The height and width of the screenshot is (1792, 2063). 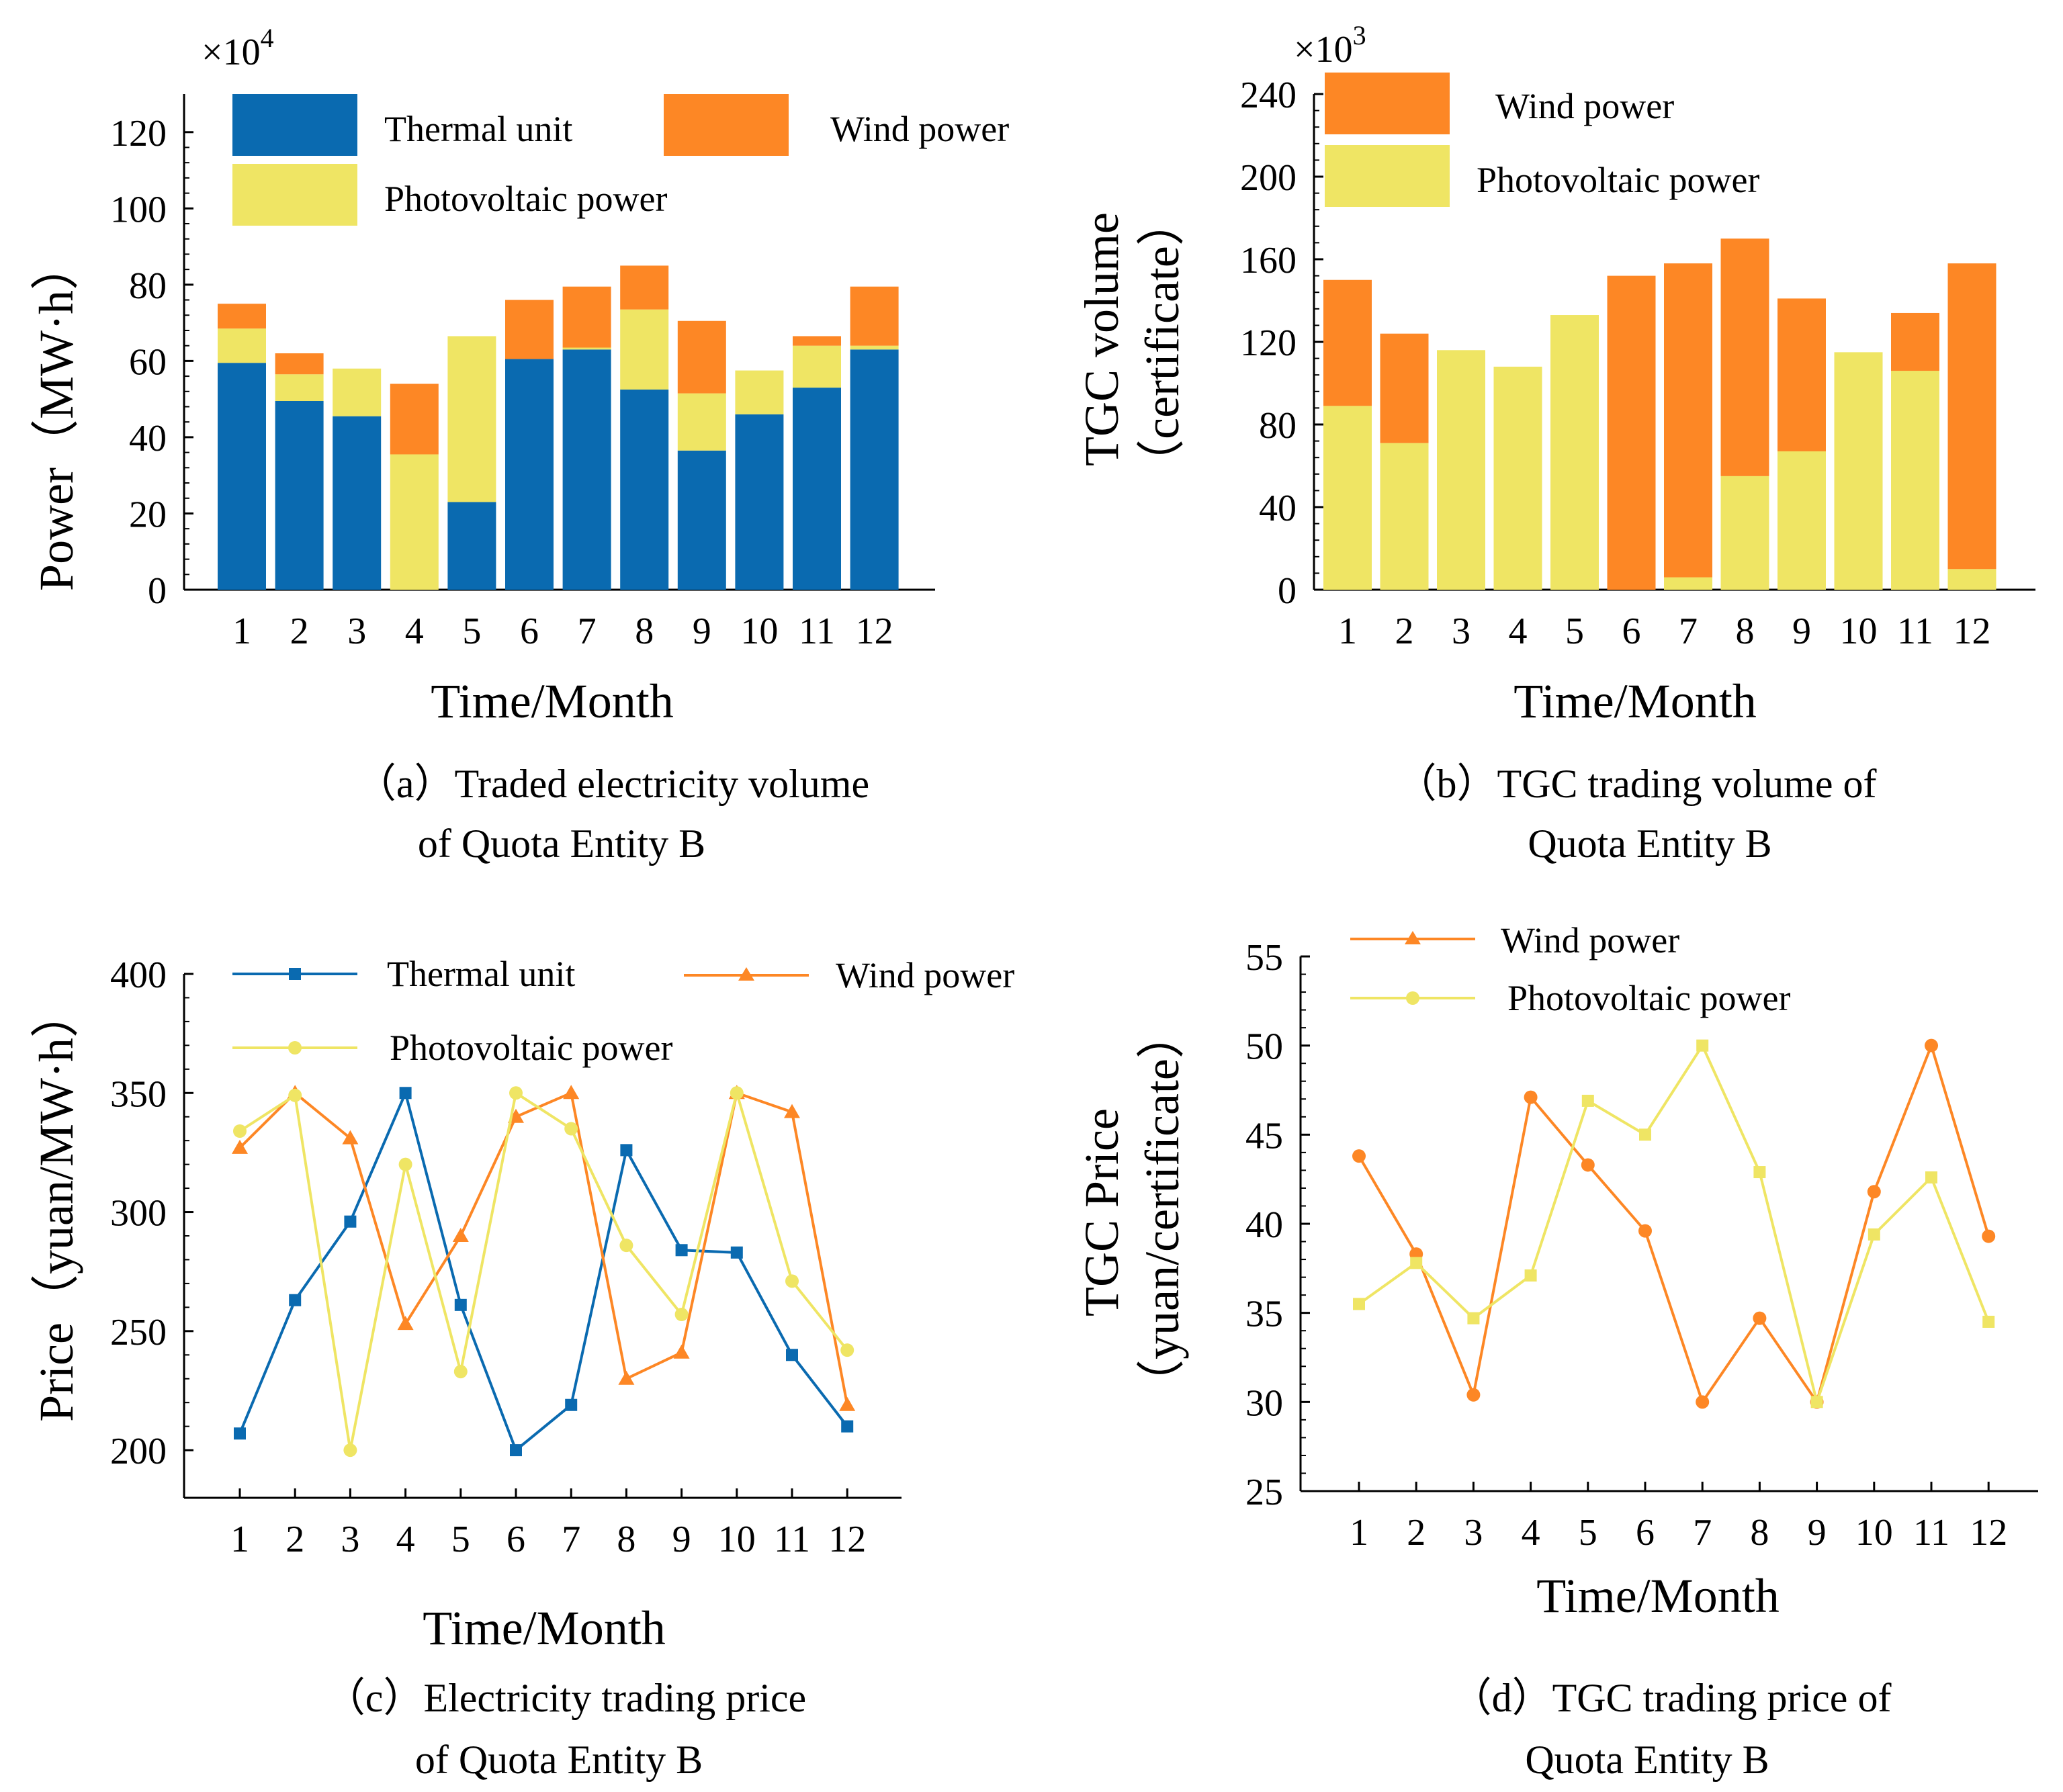 I want to click on legend-label-wind-power: Wind power, so click(x=925, y=975).